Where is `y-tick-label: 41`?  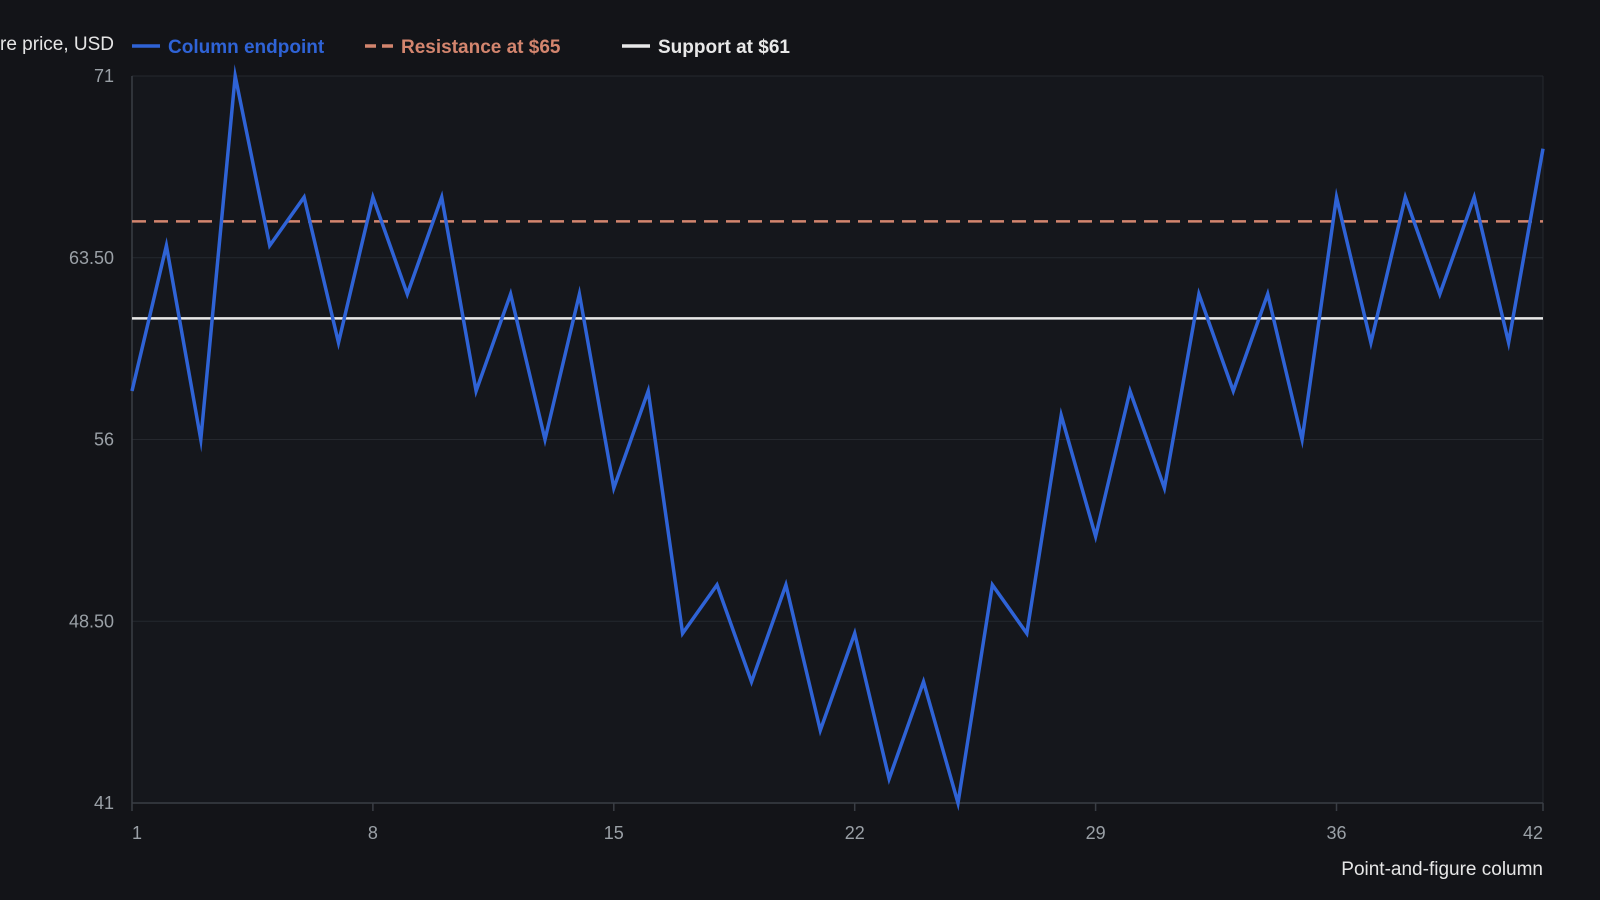
y-tick-label: 41 is located at coordinates (104, 803).